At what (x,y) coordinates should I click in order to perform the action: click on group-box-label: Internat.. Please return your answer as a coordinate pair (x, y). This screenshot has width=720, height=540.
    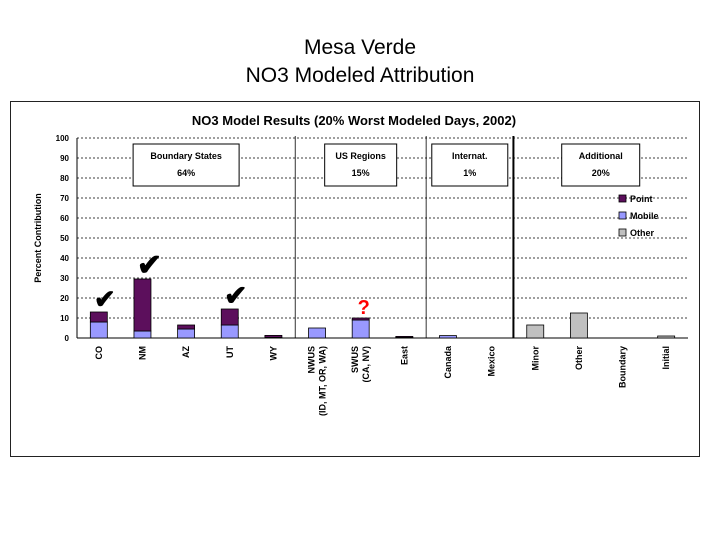
    Looking at the image, I should click on (470, 156).